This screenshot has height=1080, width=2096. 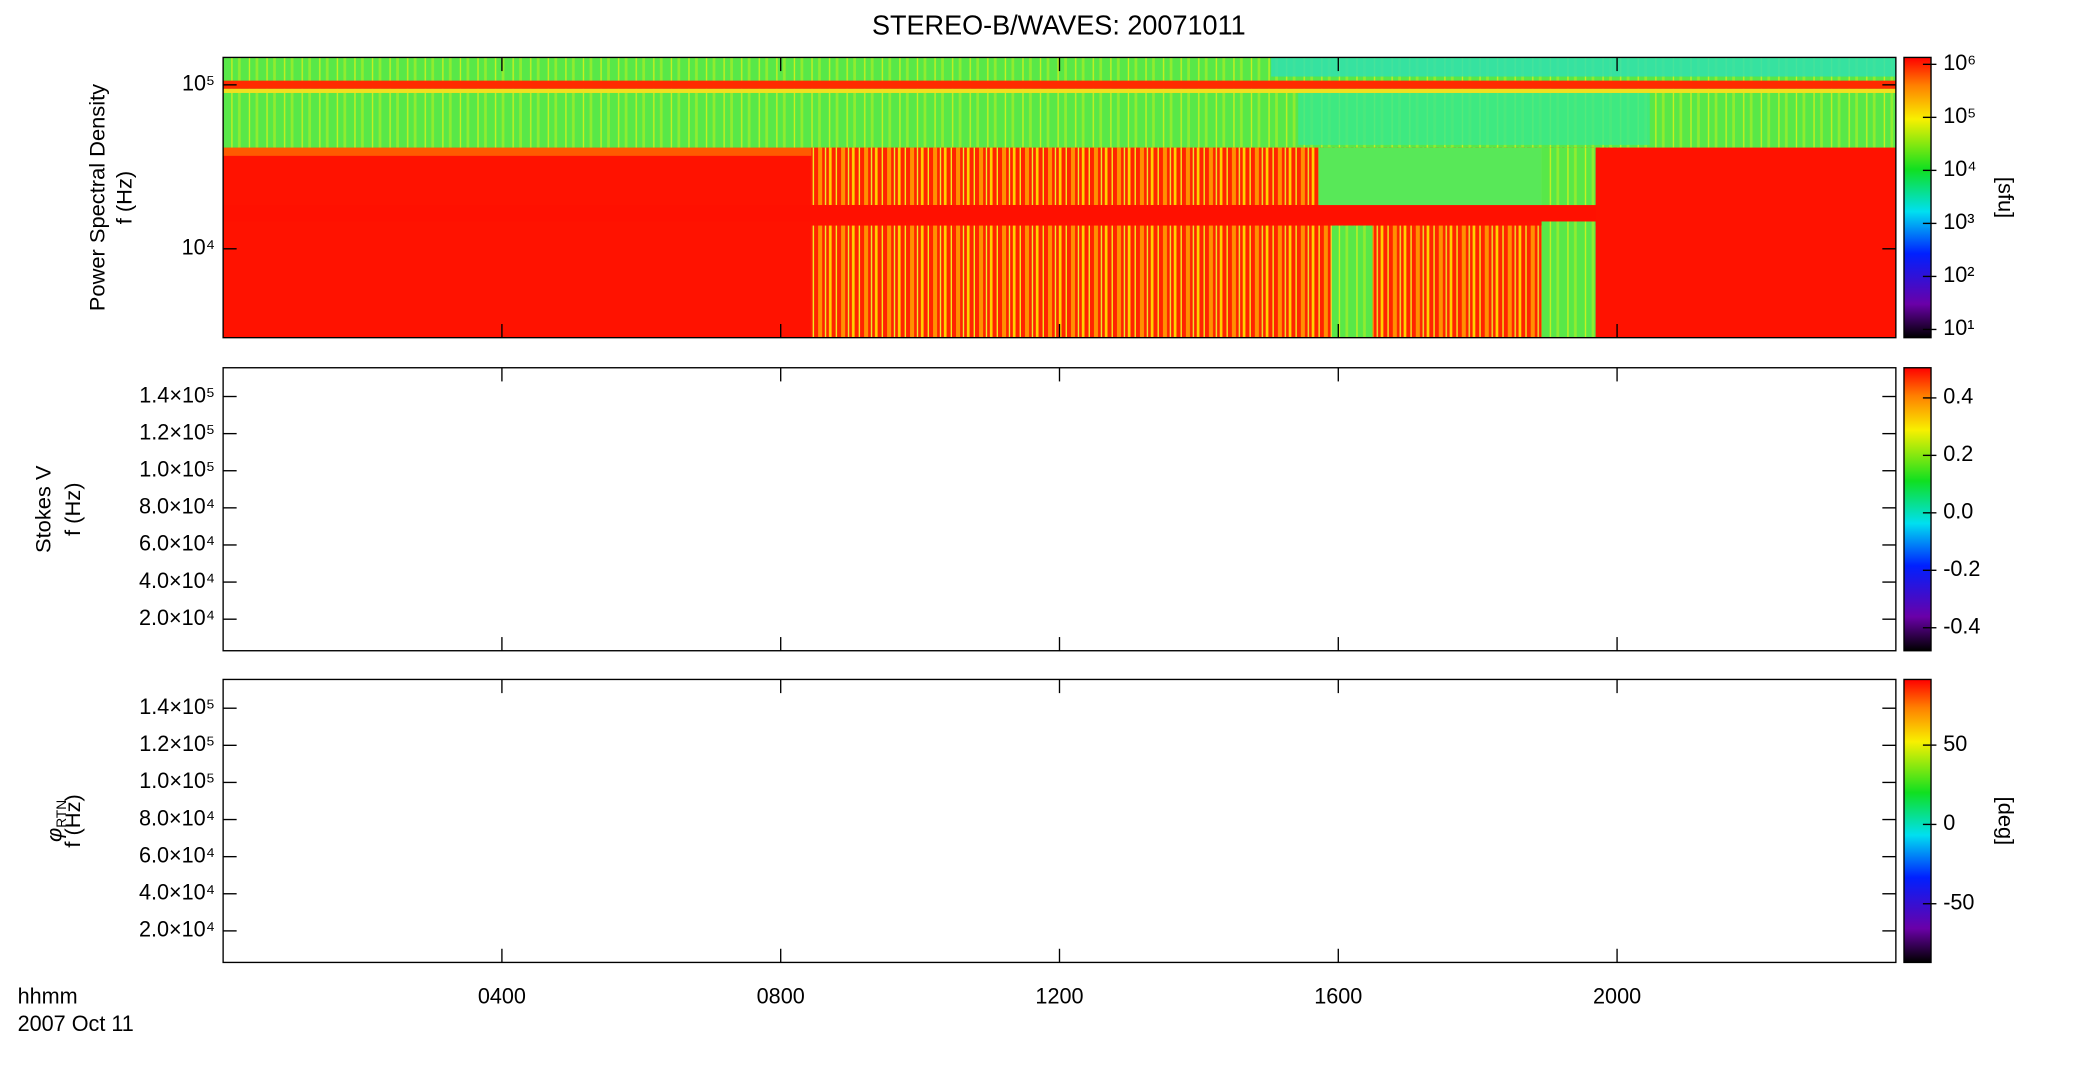 I want to click on colorbar-tick-label: 10⁴, so click(x=1959, y=168).